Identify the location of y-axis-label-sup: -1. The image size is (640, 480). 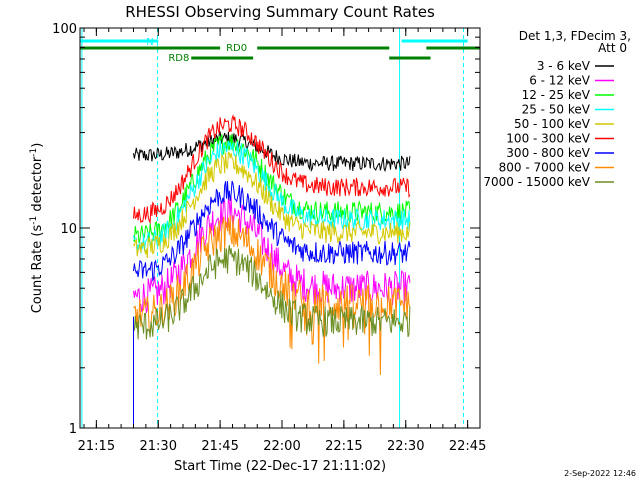
(34, 220).